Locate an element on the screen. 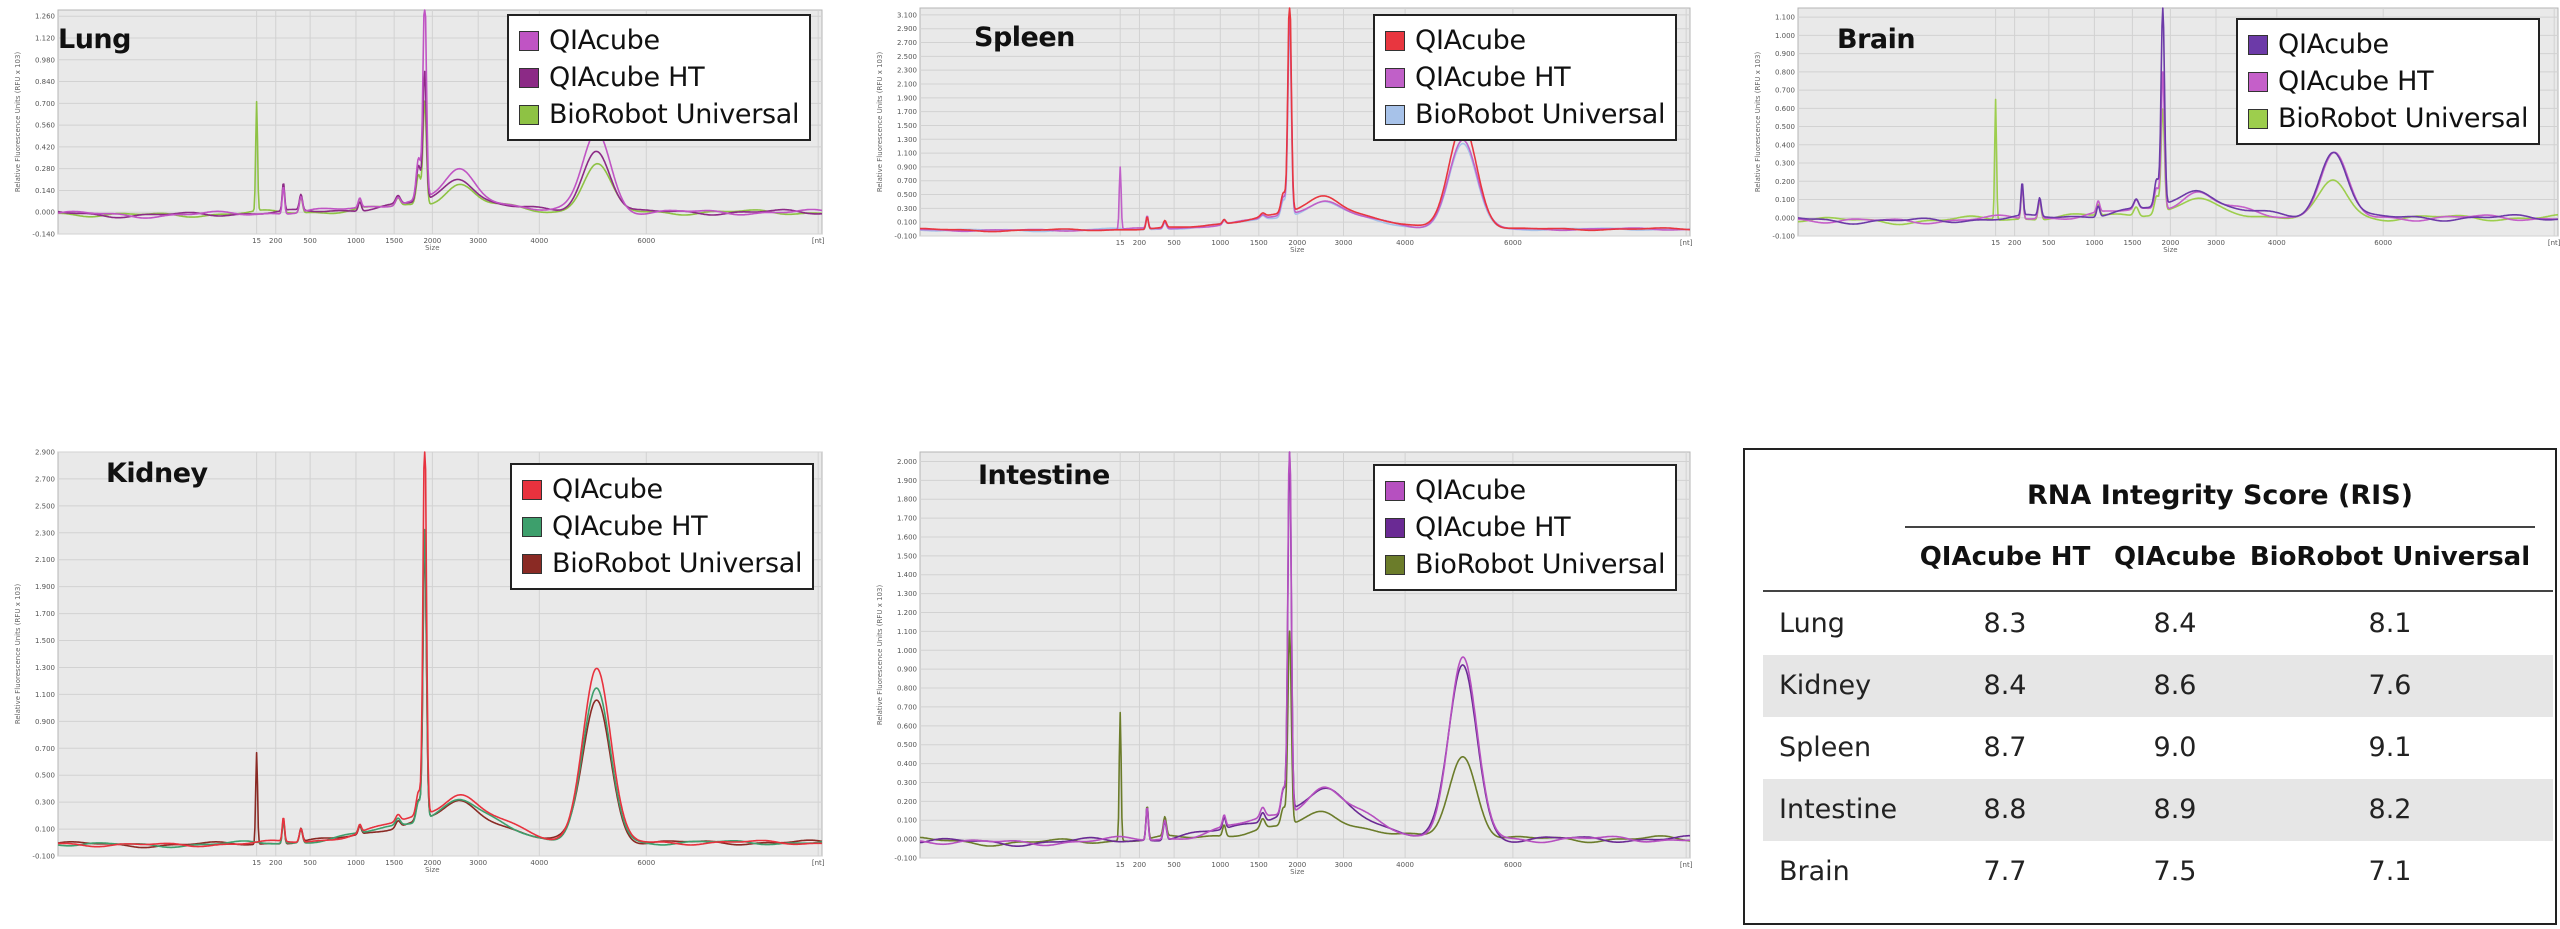 The image size is (2560, 929). y-tick-label: 0.420 is located at coordinates (45, 147).